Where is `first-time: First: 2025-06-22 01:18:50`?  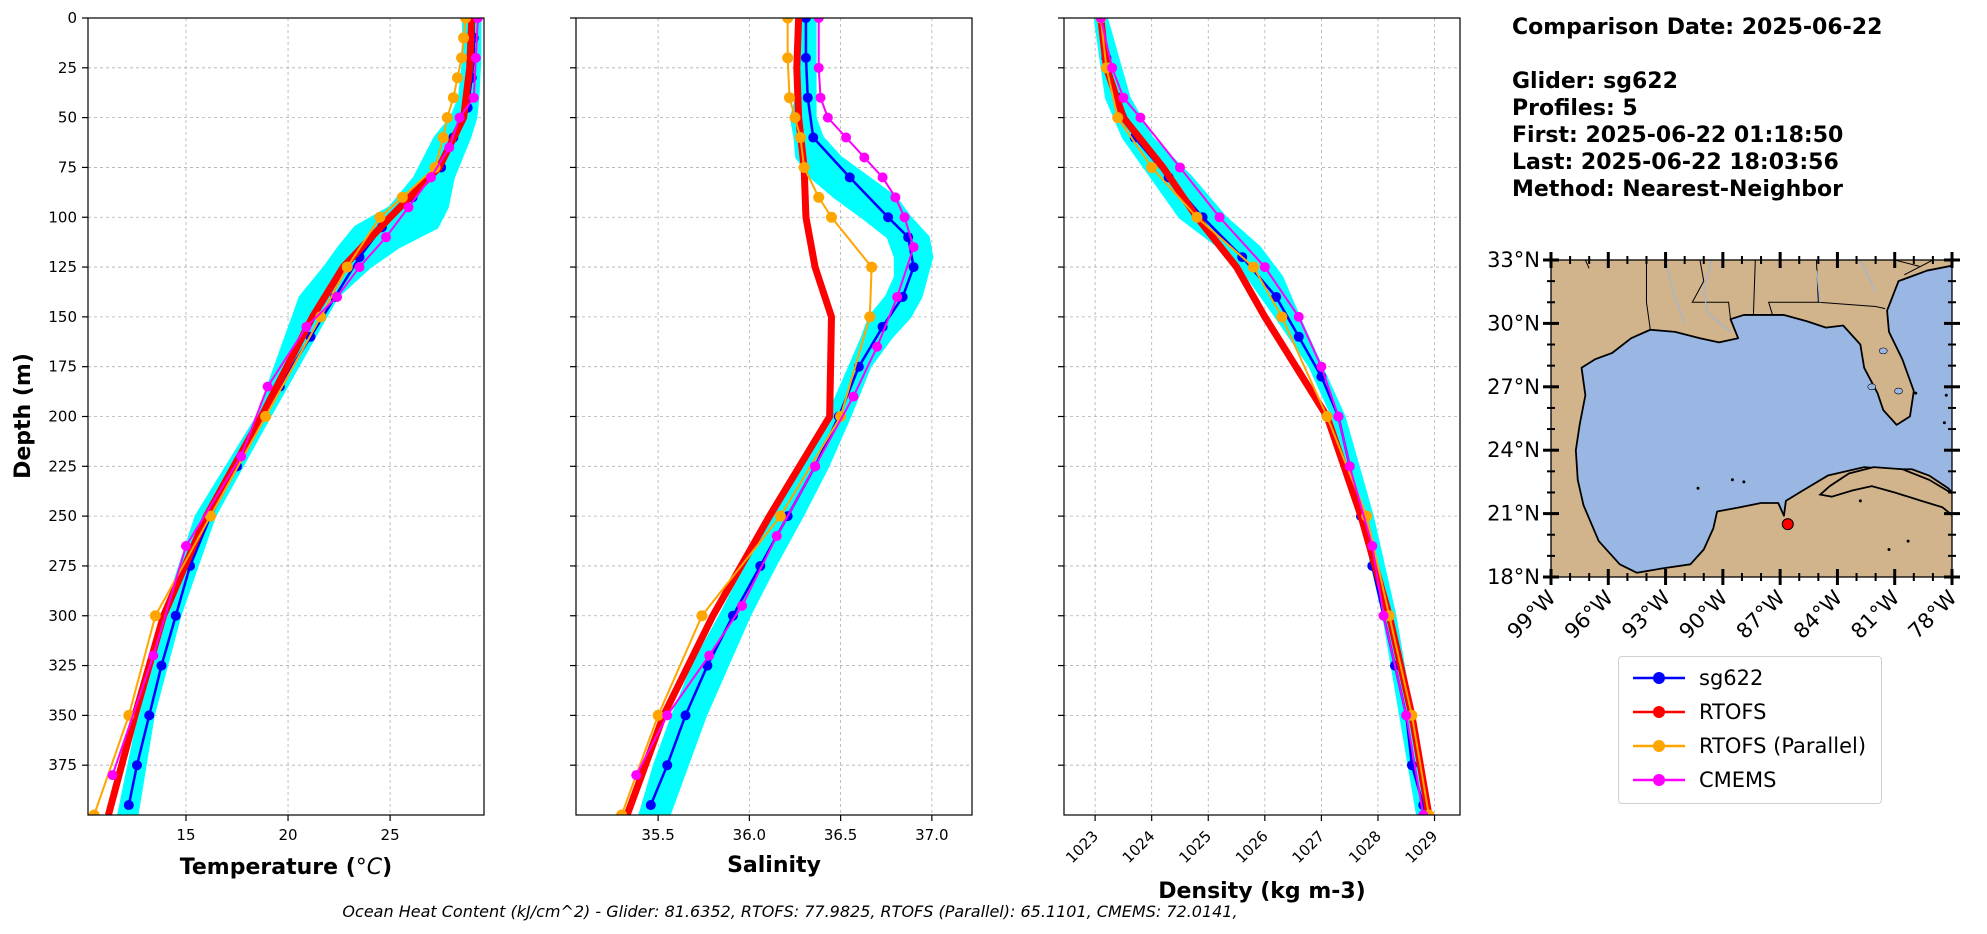 first-time: First: 2025-06-22 01:18:50 is located at coordinates (1678, 135).